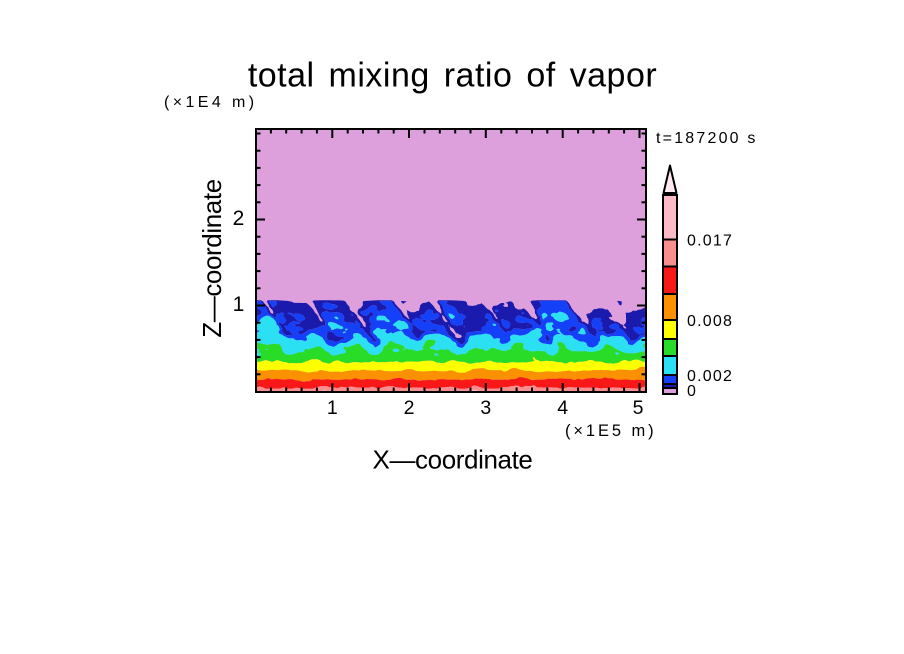  I want to click on svg-text: 0.017, so click(710, 241).